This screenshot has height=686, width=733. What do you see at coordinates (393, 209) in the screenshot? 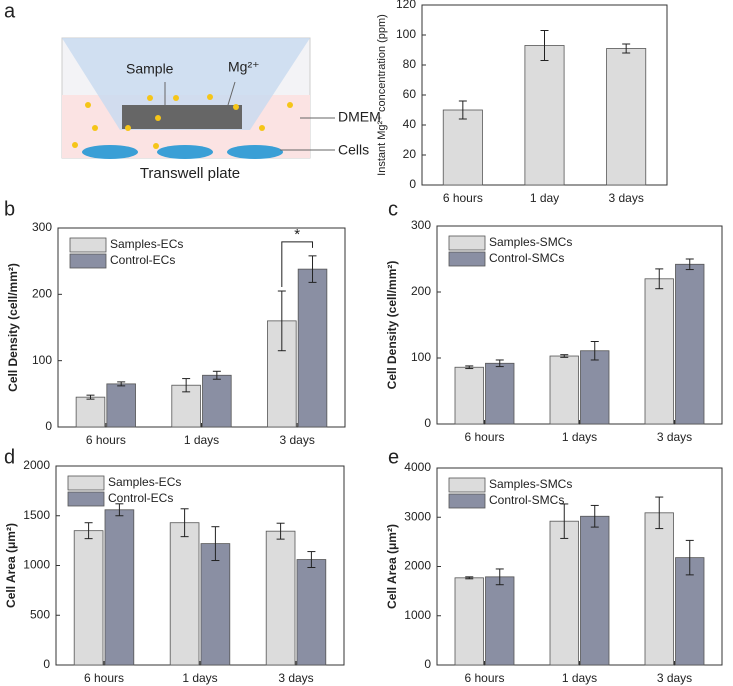
I see `panel-label: c` at bounding box center [393, 209].